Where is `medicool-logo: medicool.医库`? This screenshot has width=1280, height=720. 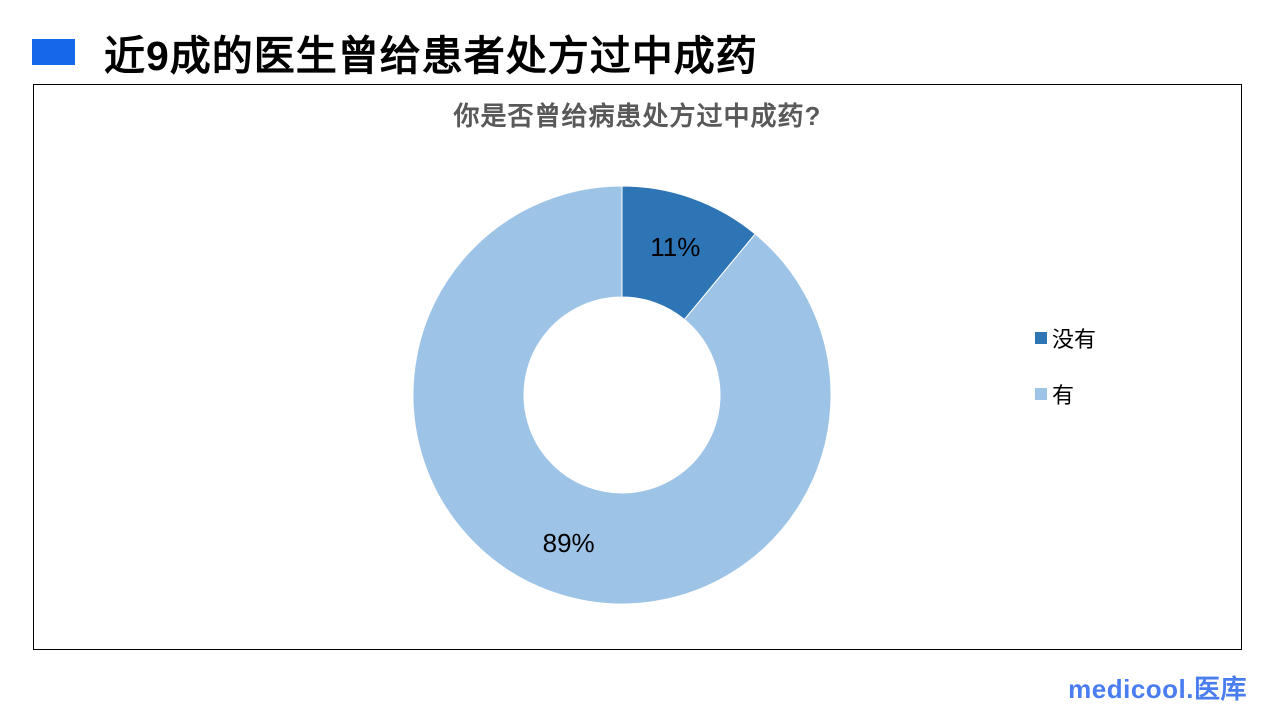
medicool-logo: medicool.医库 is located at coordinates (1157, 689).